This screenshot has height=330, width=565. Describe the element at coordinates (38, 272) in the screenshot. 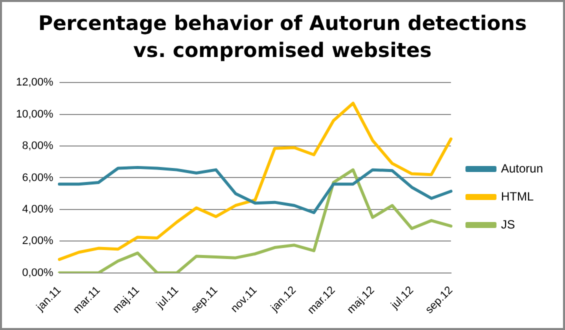

I see `y-tick-label: 0,00%` at that location.